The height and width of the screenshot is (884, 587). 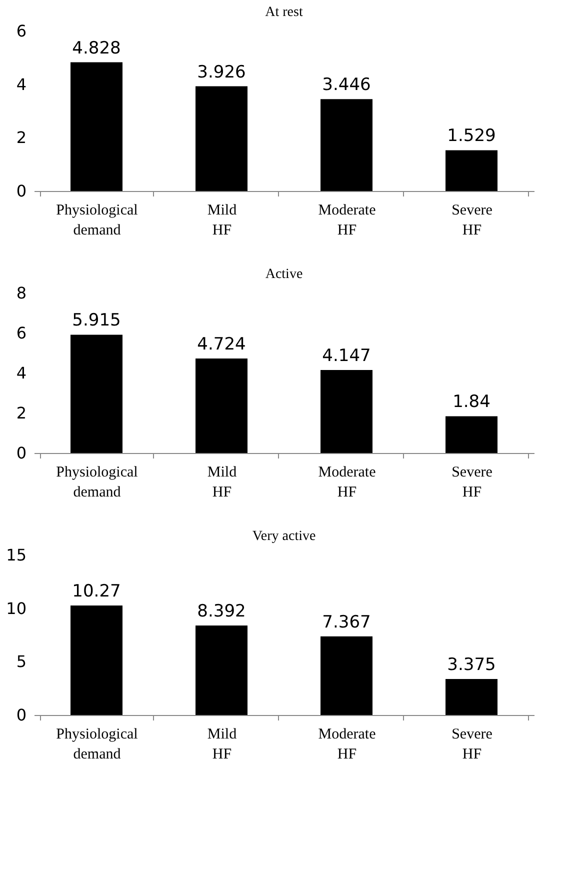 What do you see at coordinates (471, 402) in the screenshot?
I see `data-label: 1.84` at bounding box center [471, 402].